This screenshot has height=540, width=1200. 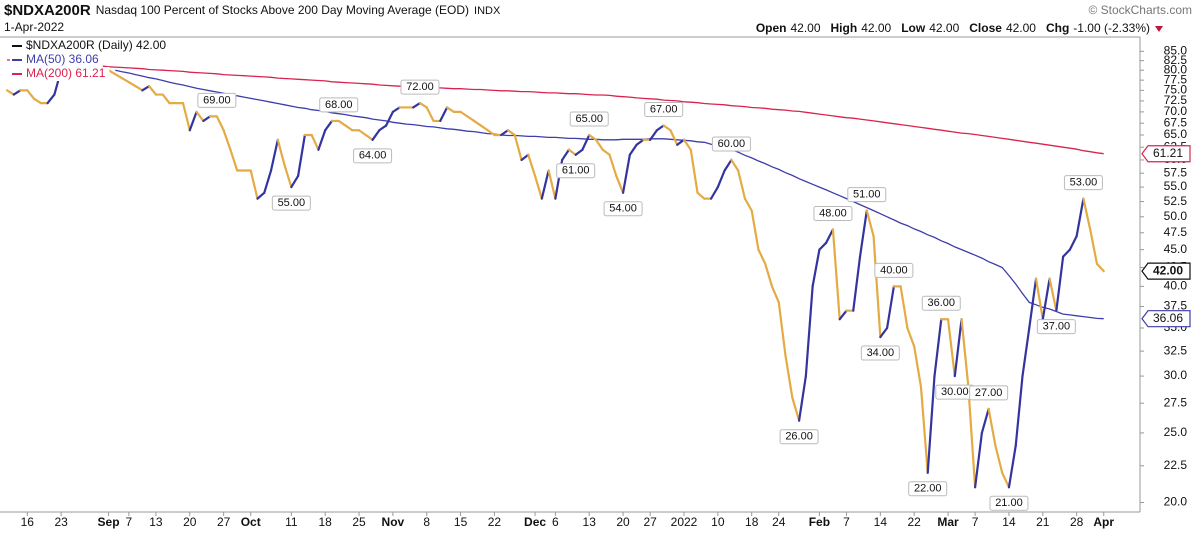 I want to click on value-label: 54.00, so click(x=623, y=209).